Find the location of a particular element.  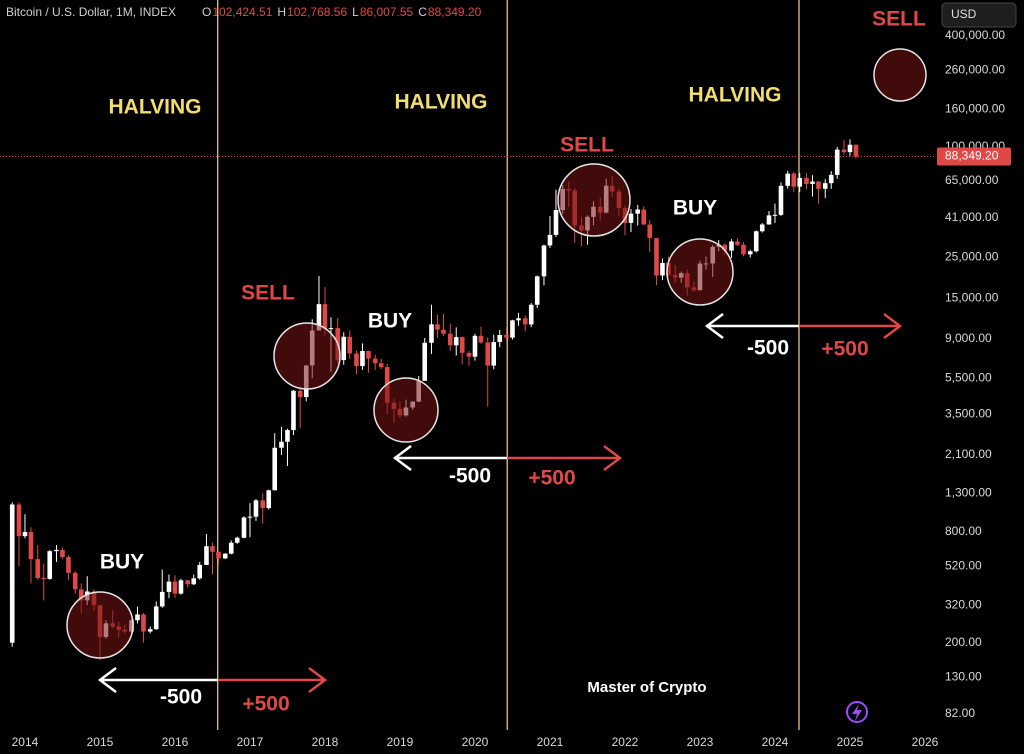

x-tick-label: 2025 is located at coordinates (850, 742).